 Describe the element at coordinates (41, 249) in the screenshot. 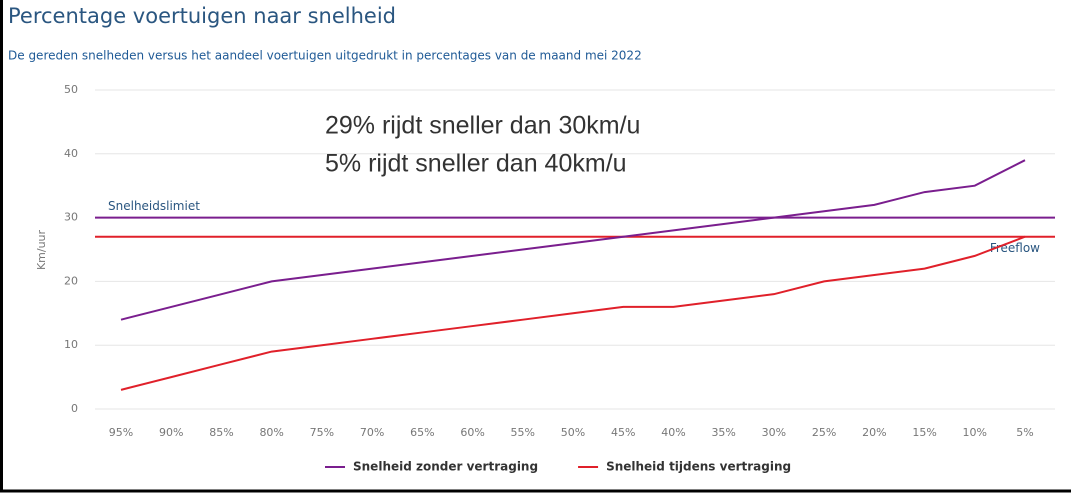

I see `y-axis-label: Km/uur` at that location.